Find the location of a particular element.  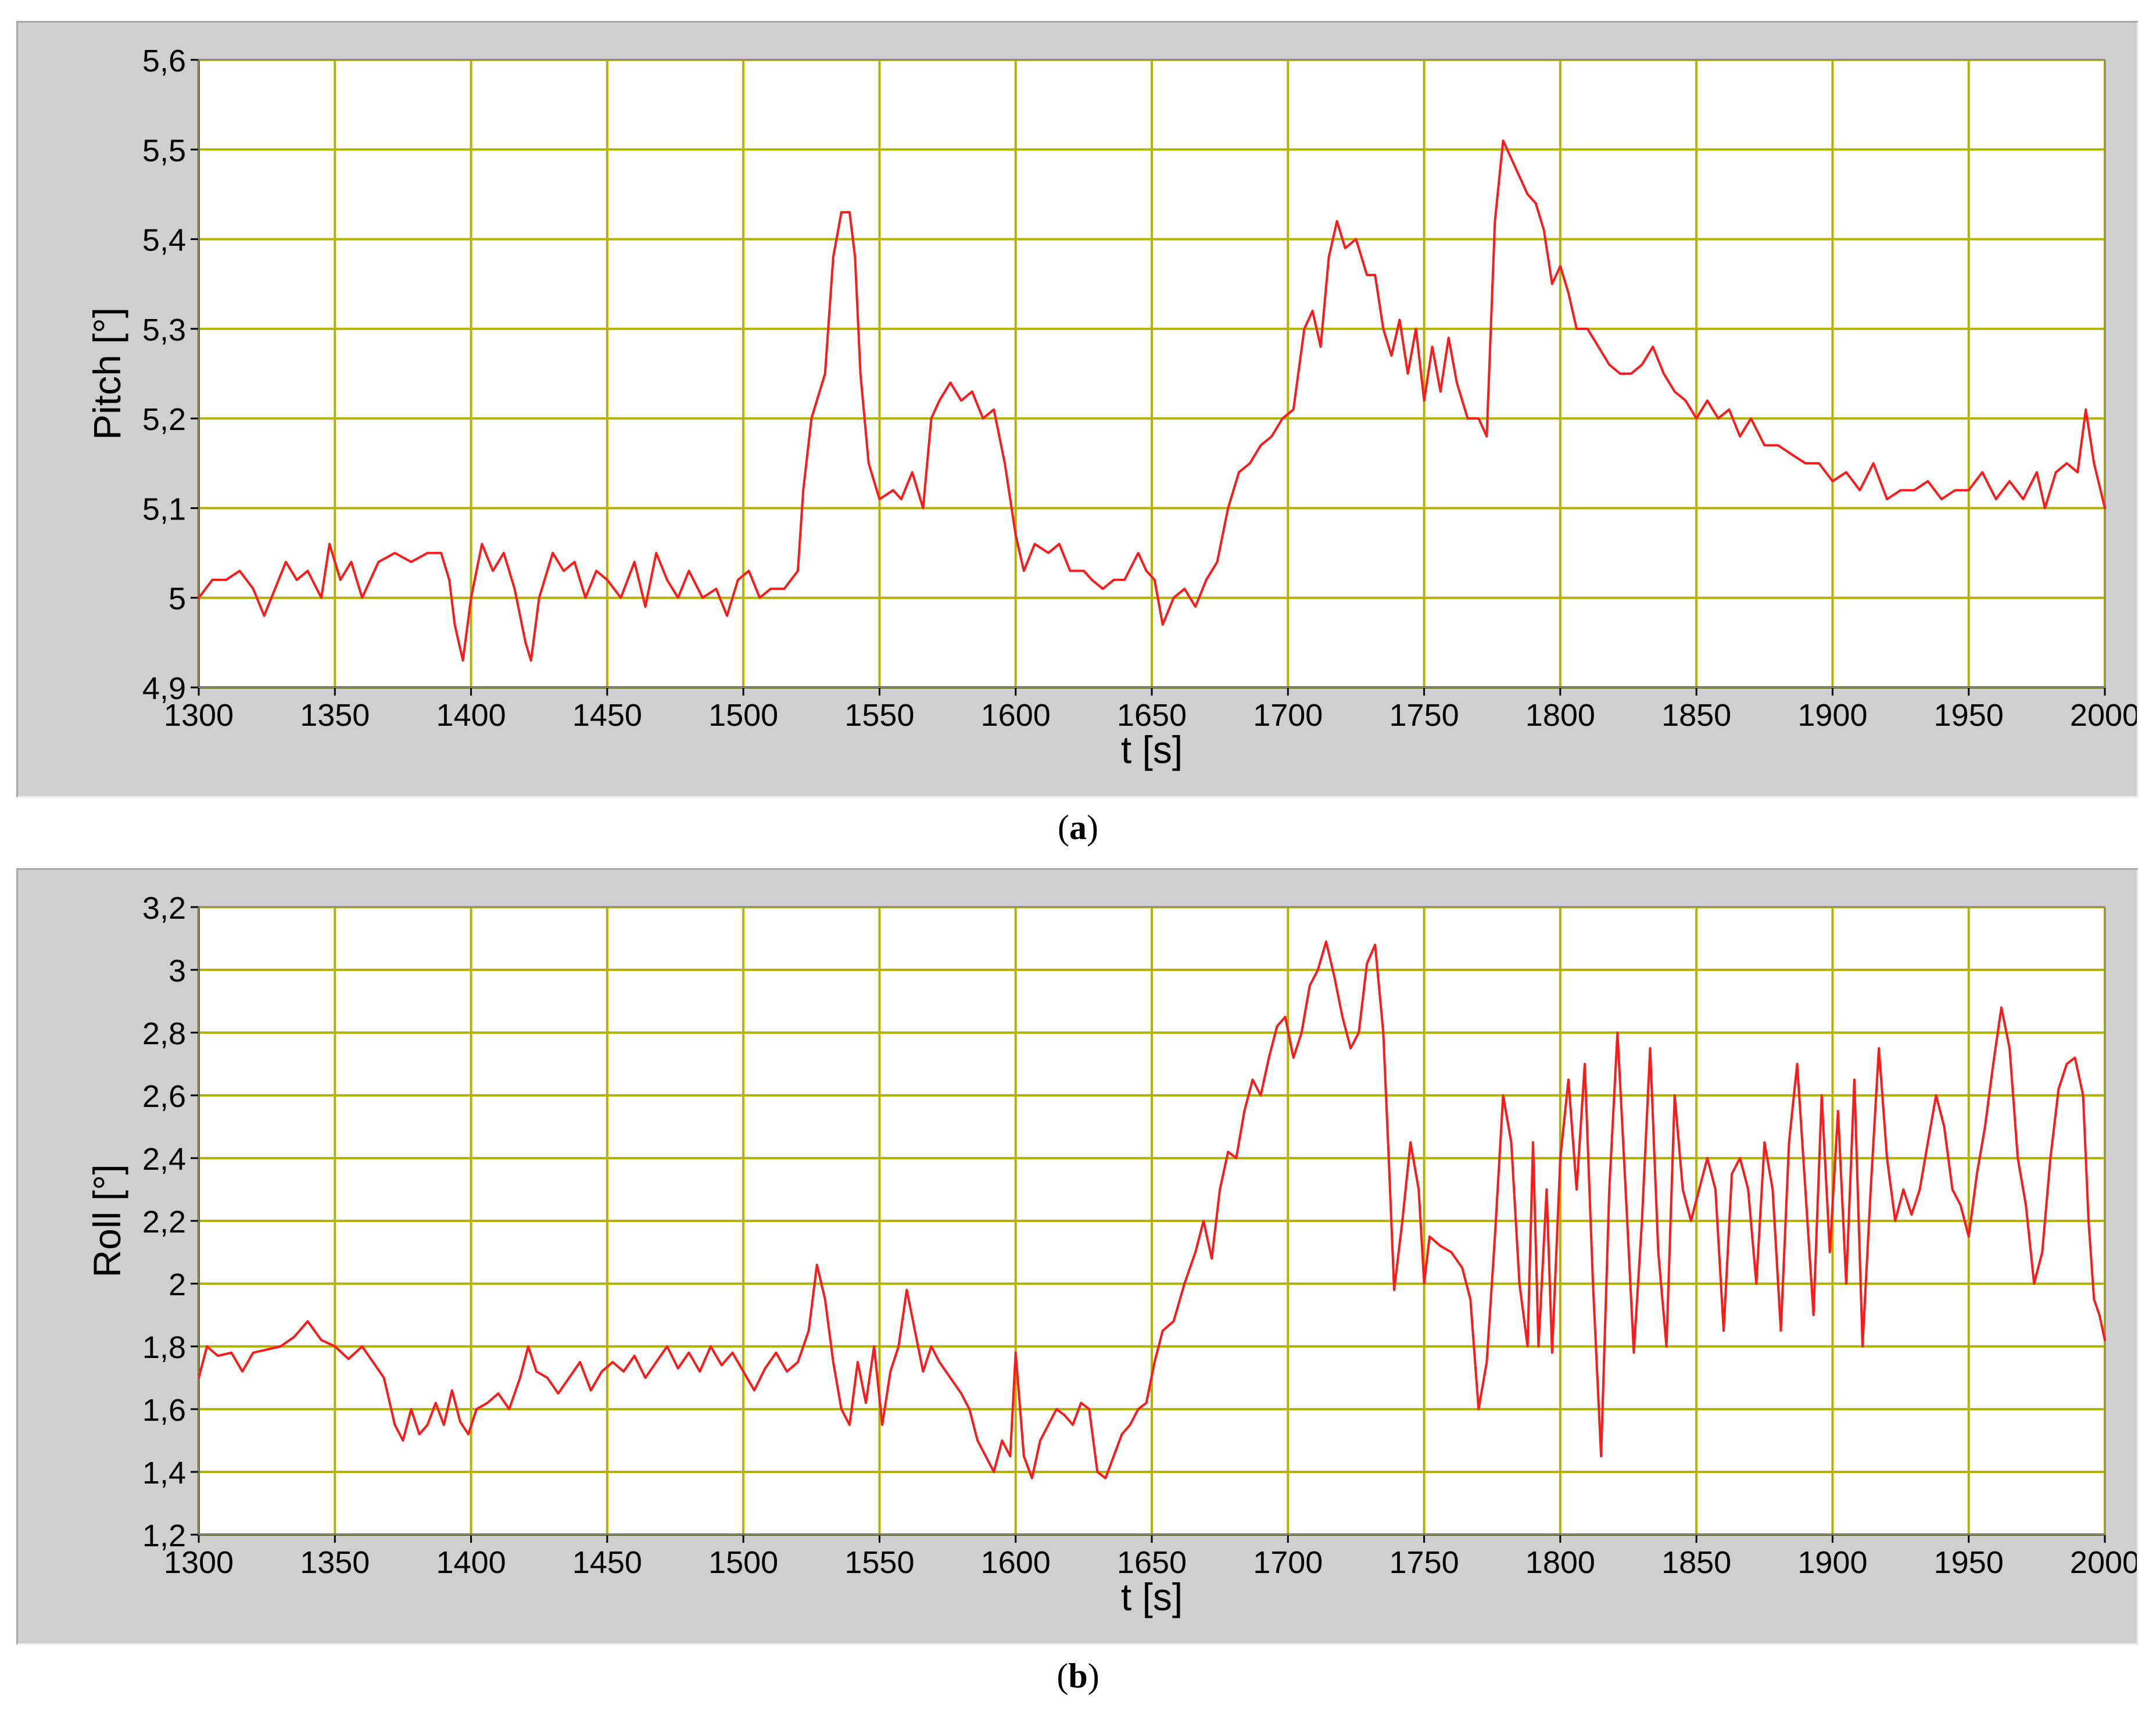

y-tick-label: 2,8 is located at coordinates (164, 1033).